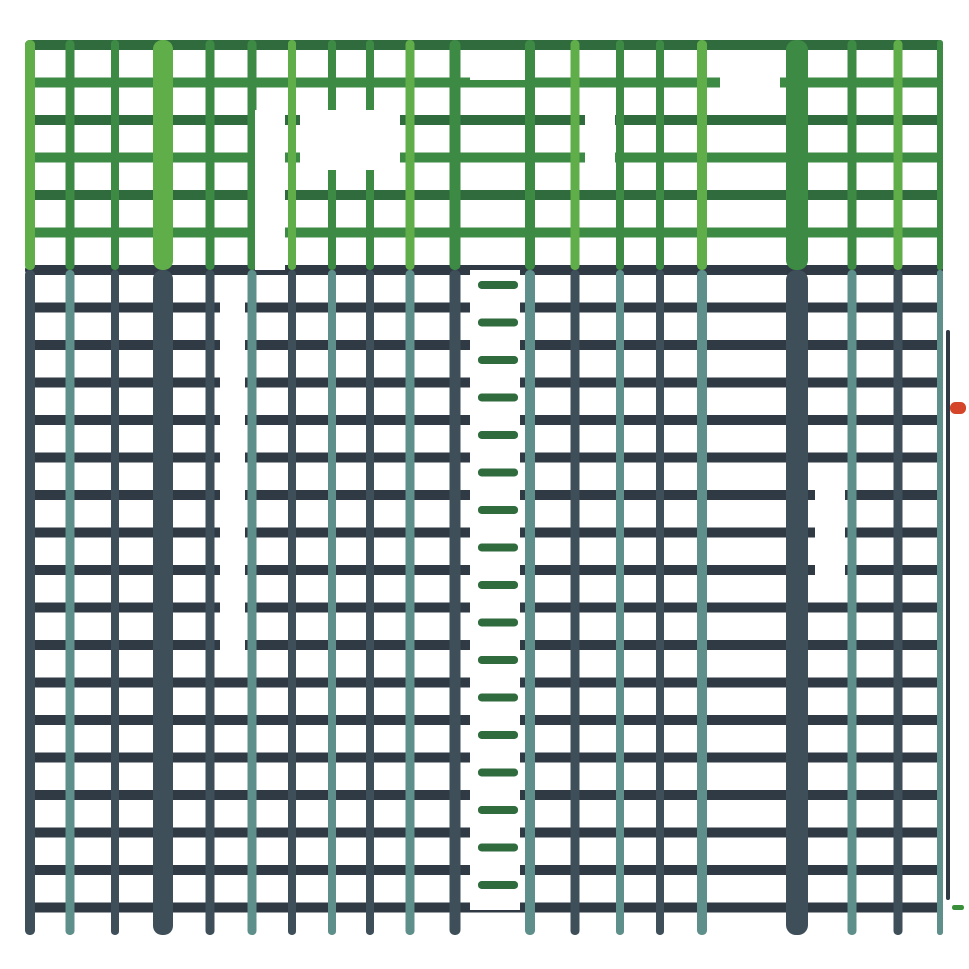  I want to click on edge-border-line, so click(948, 615).